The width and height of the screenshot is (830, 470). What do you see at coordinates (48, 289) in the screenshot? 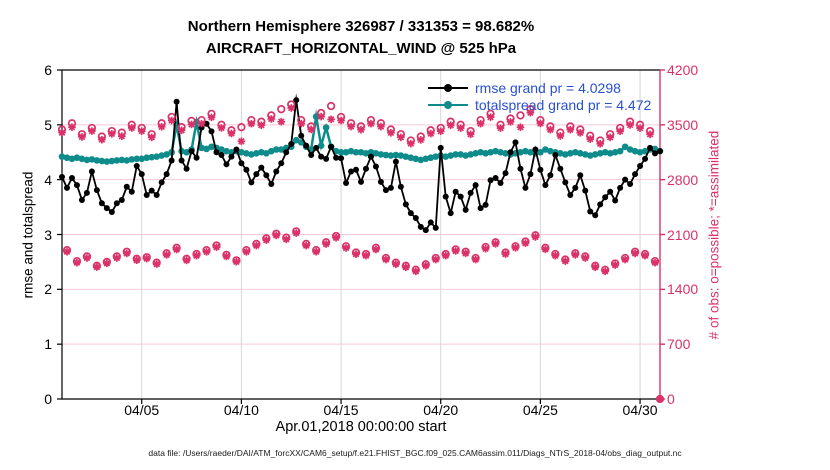
I see `left-tick-label: 2` at bounding box center [48, 289].